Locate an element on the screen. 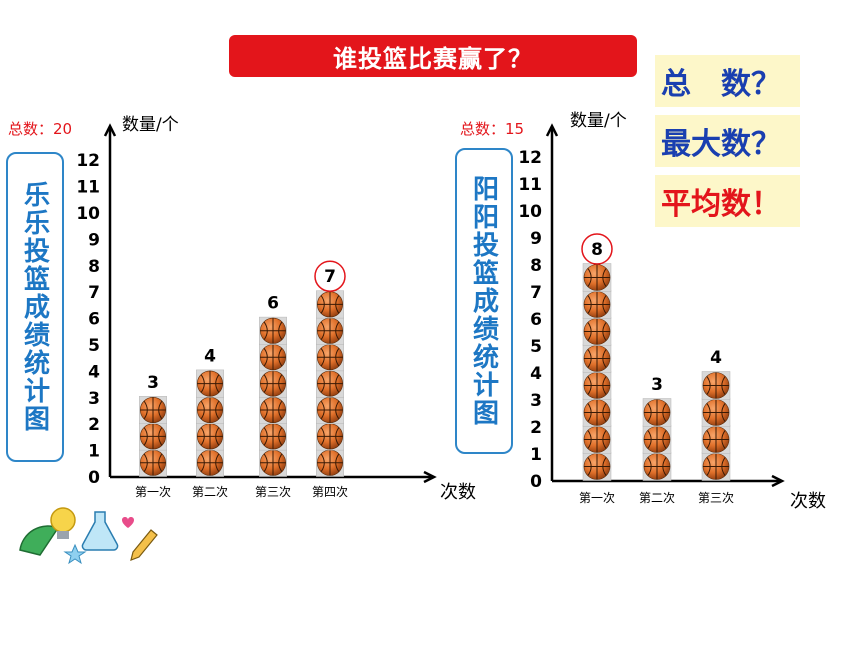 The image size is (860, 645). chart2-title: 阳阳投篮成绩统计图 is located at coordinates (484, 301).